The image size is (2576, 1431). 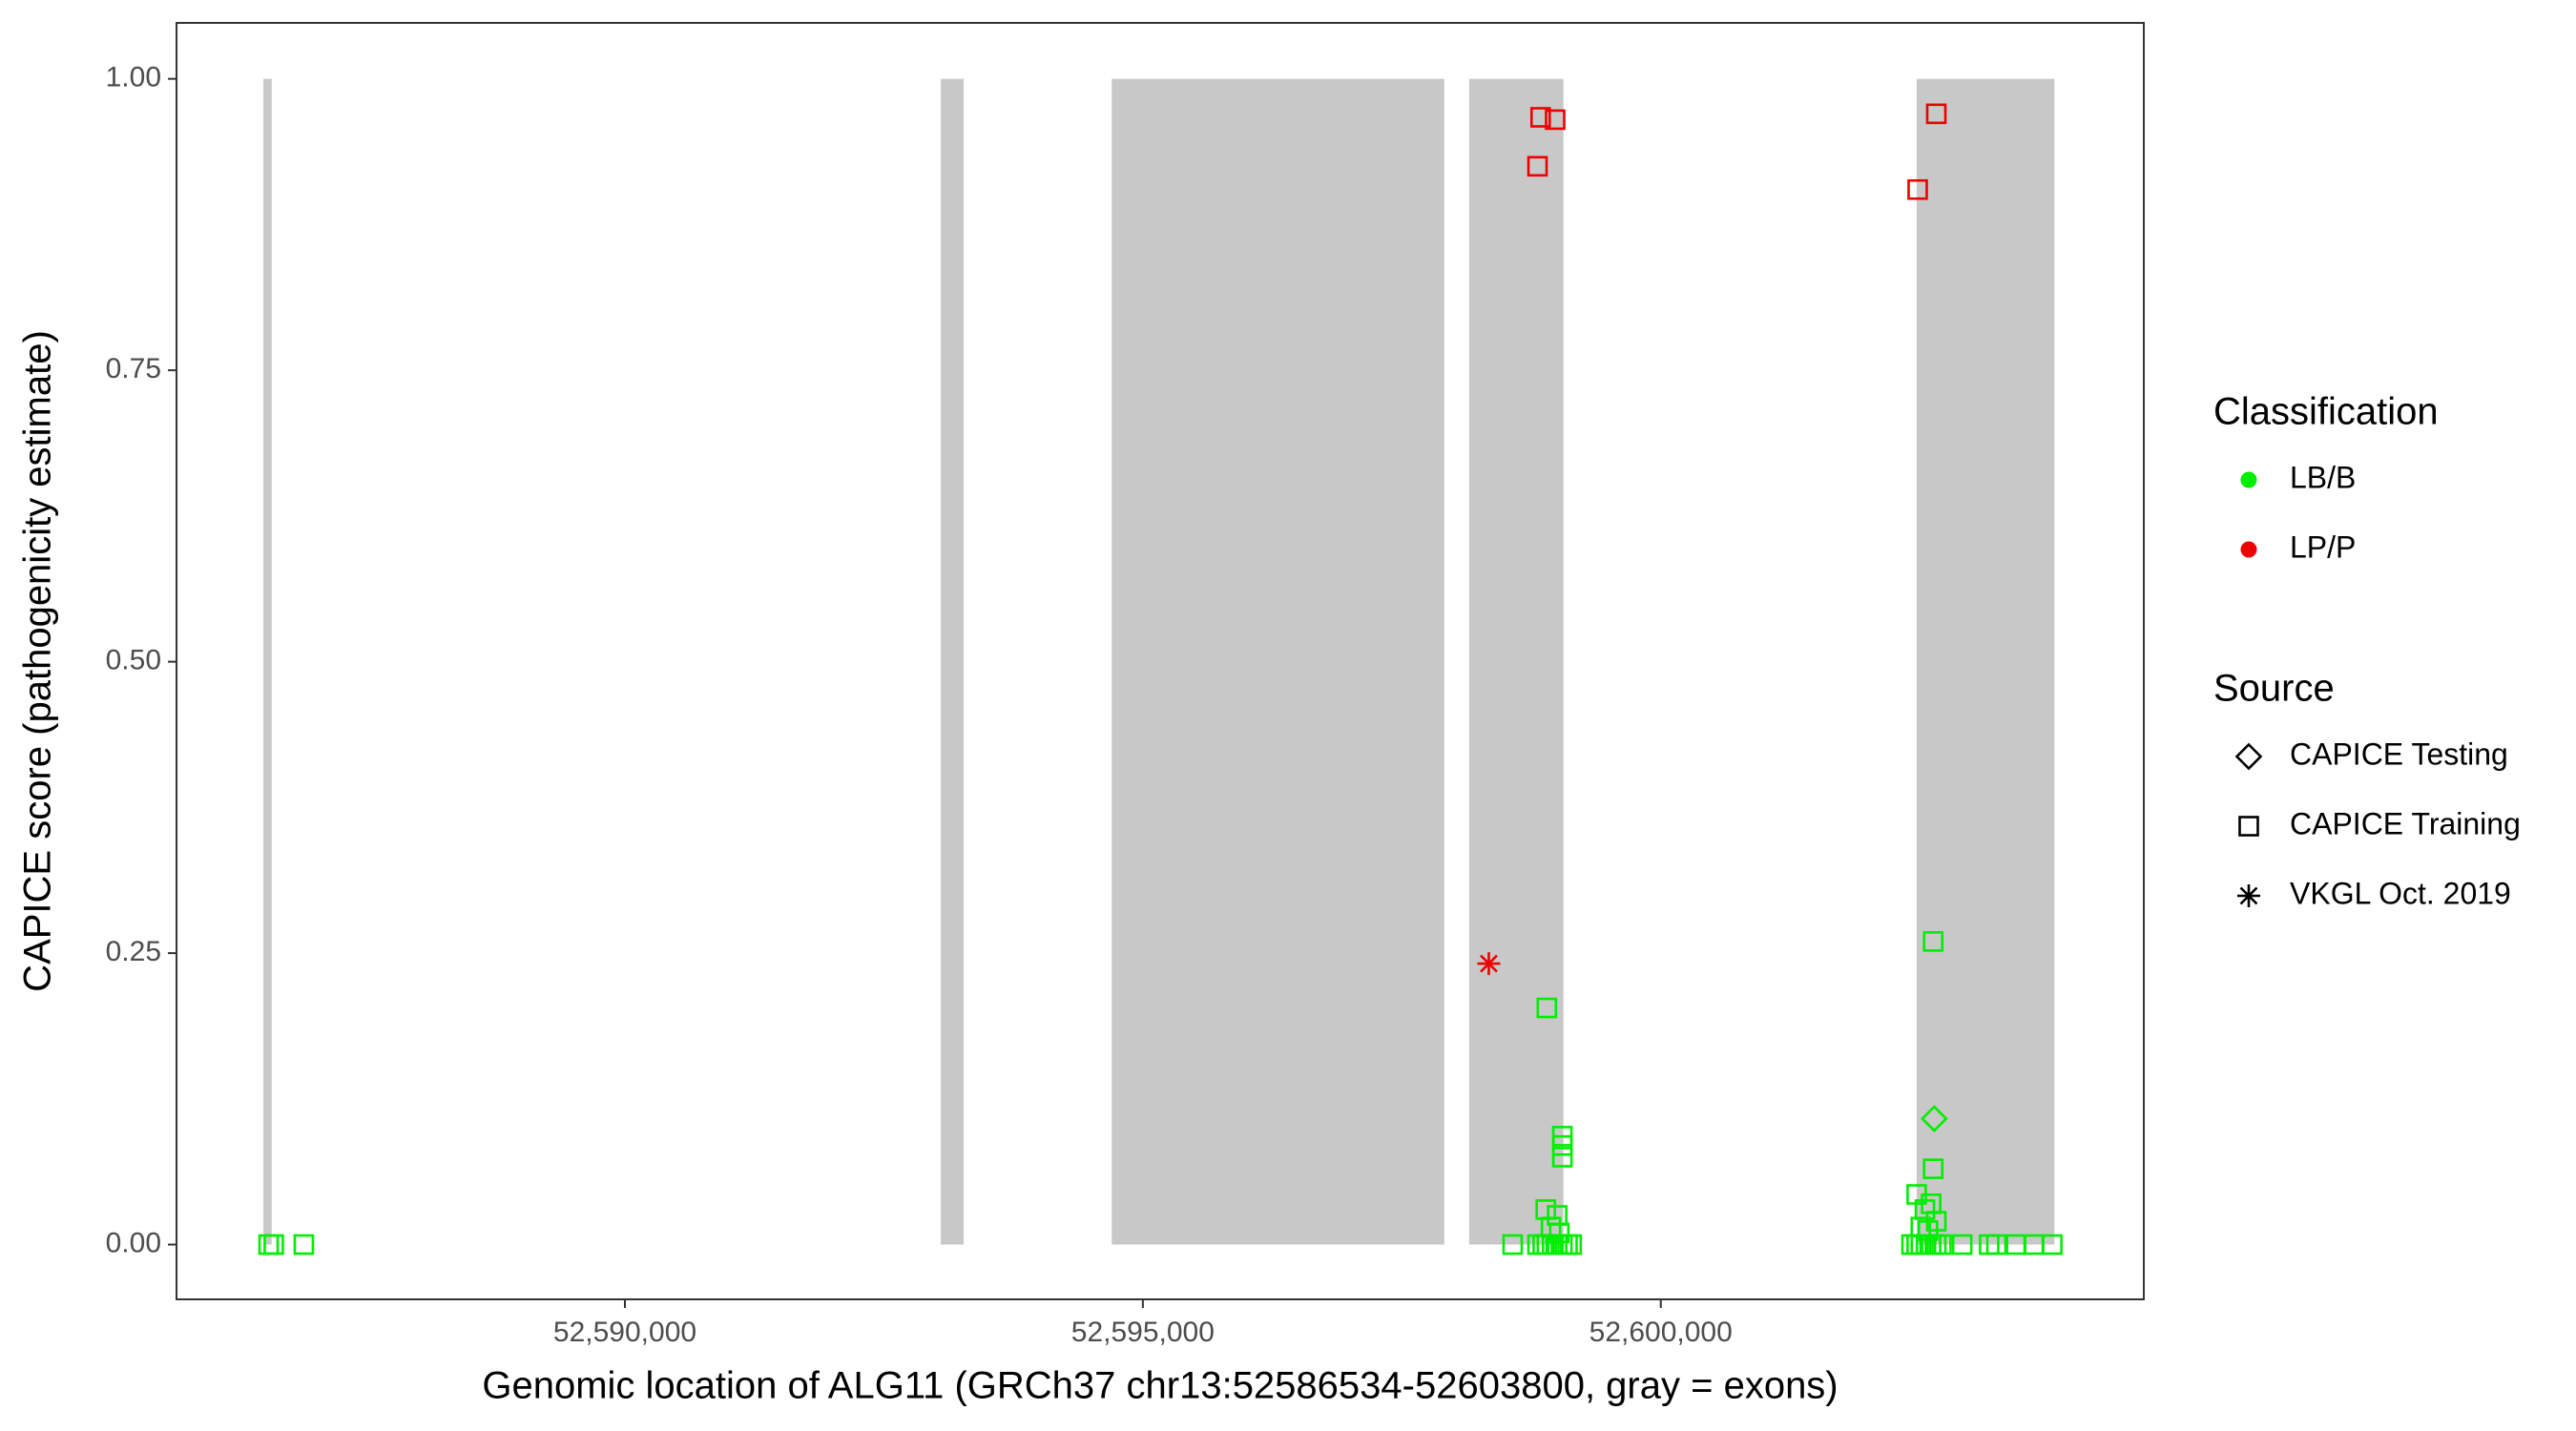 I want to click on x-tick-label: 52,590,000, so click(x=624, y=1332).